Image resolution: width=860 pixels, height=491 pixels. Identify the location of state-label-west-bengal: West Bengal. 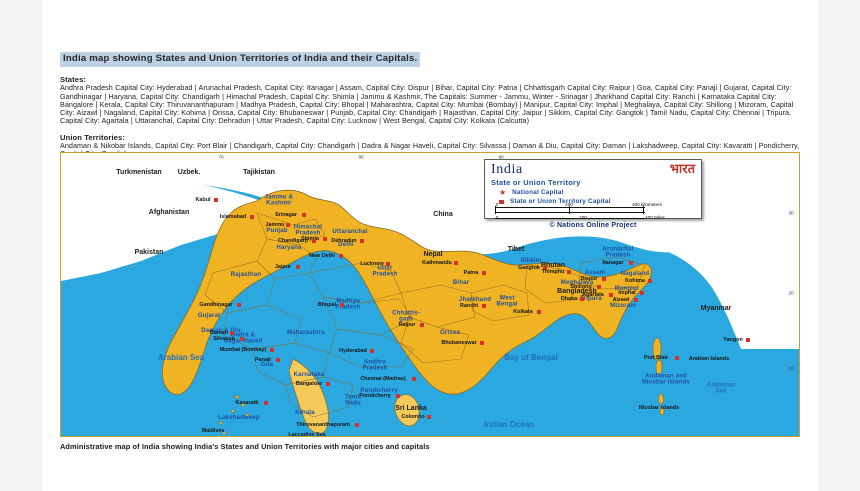
(507, 301).